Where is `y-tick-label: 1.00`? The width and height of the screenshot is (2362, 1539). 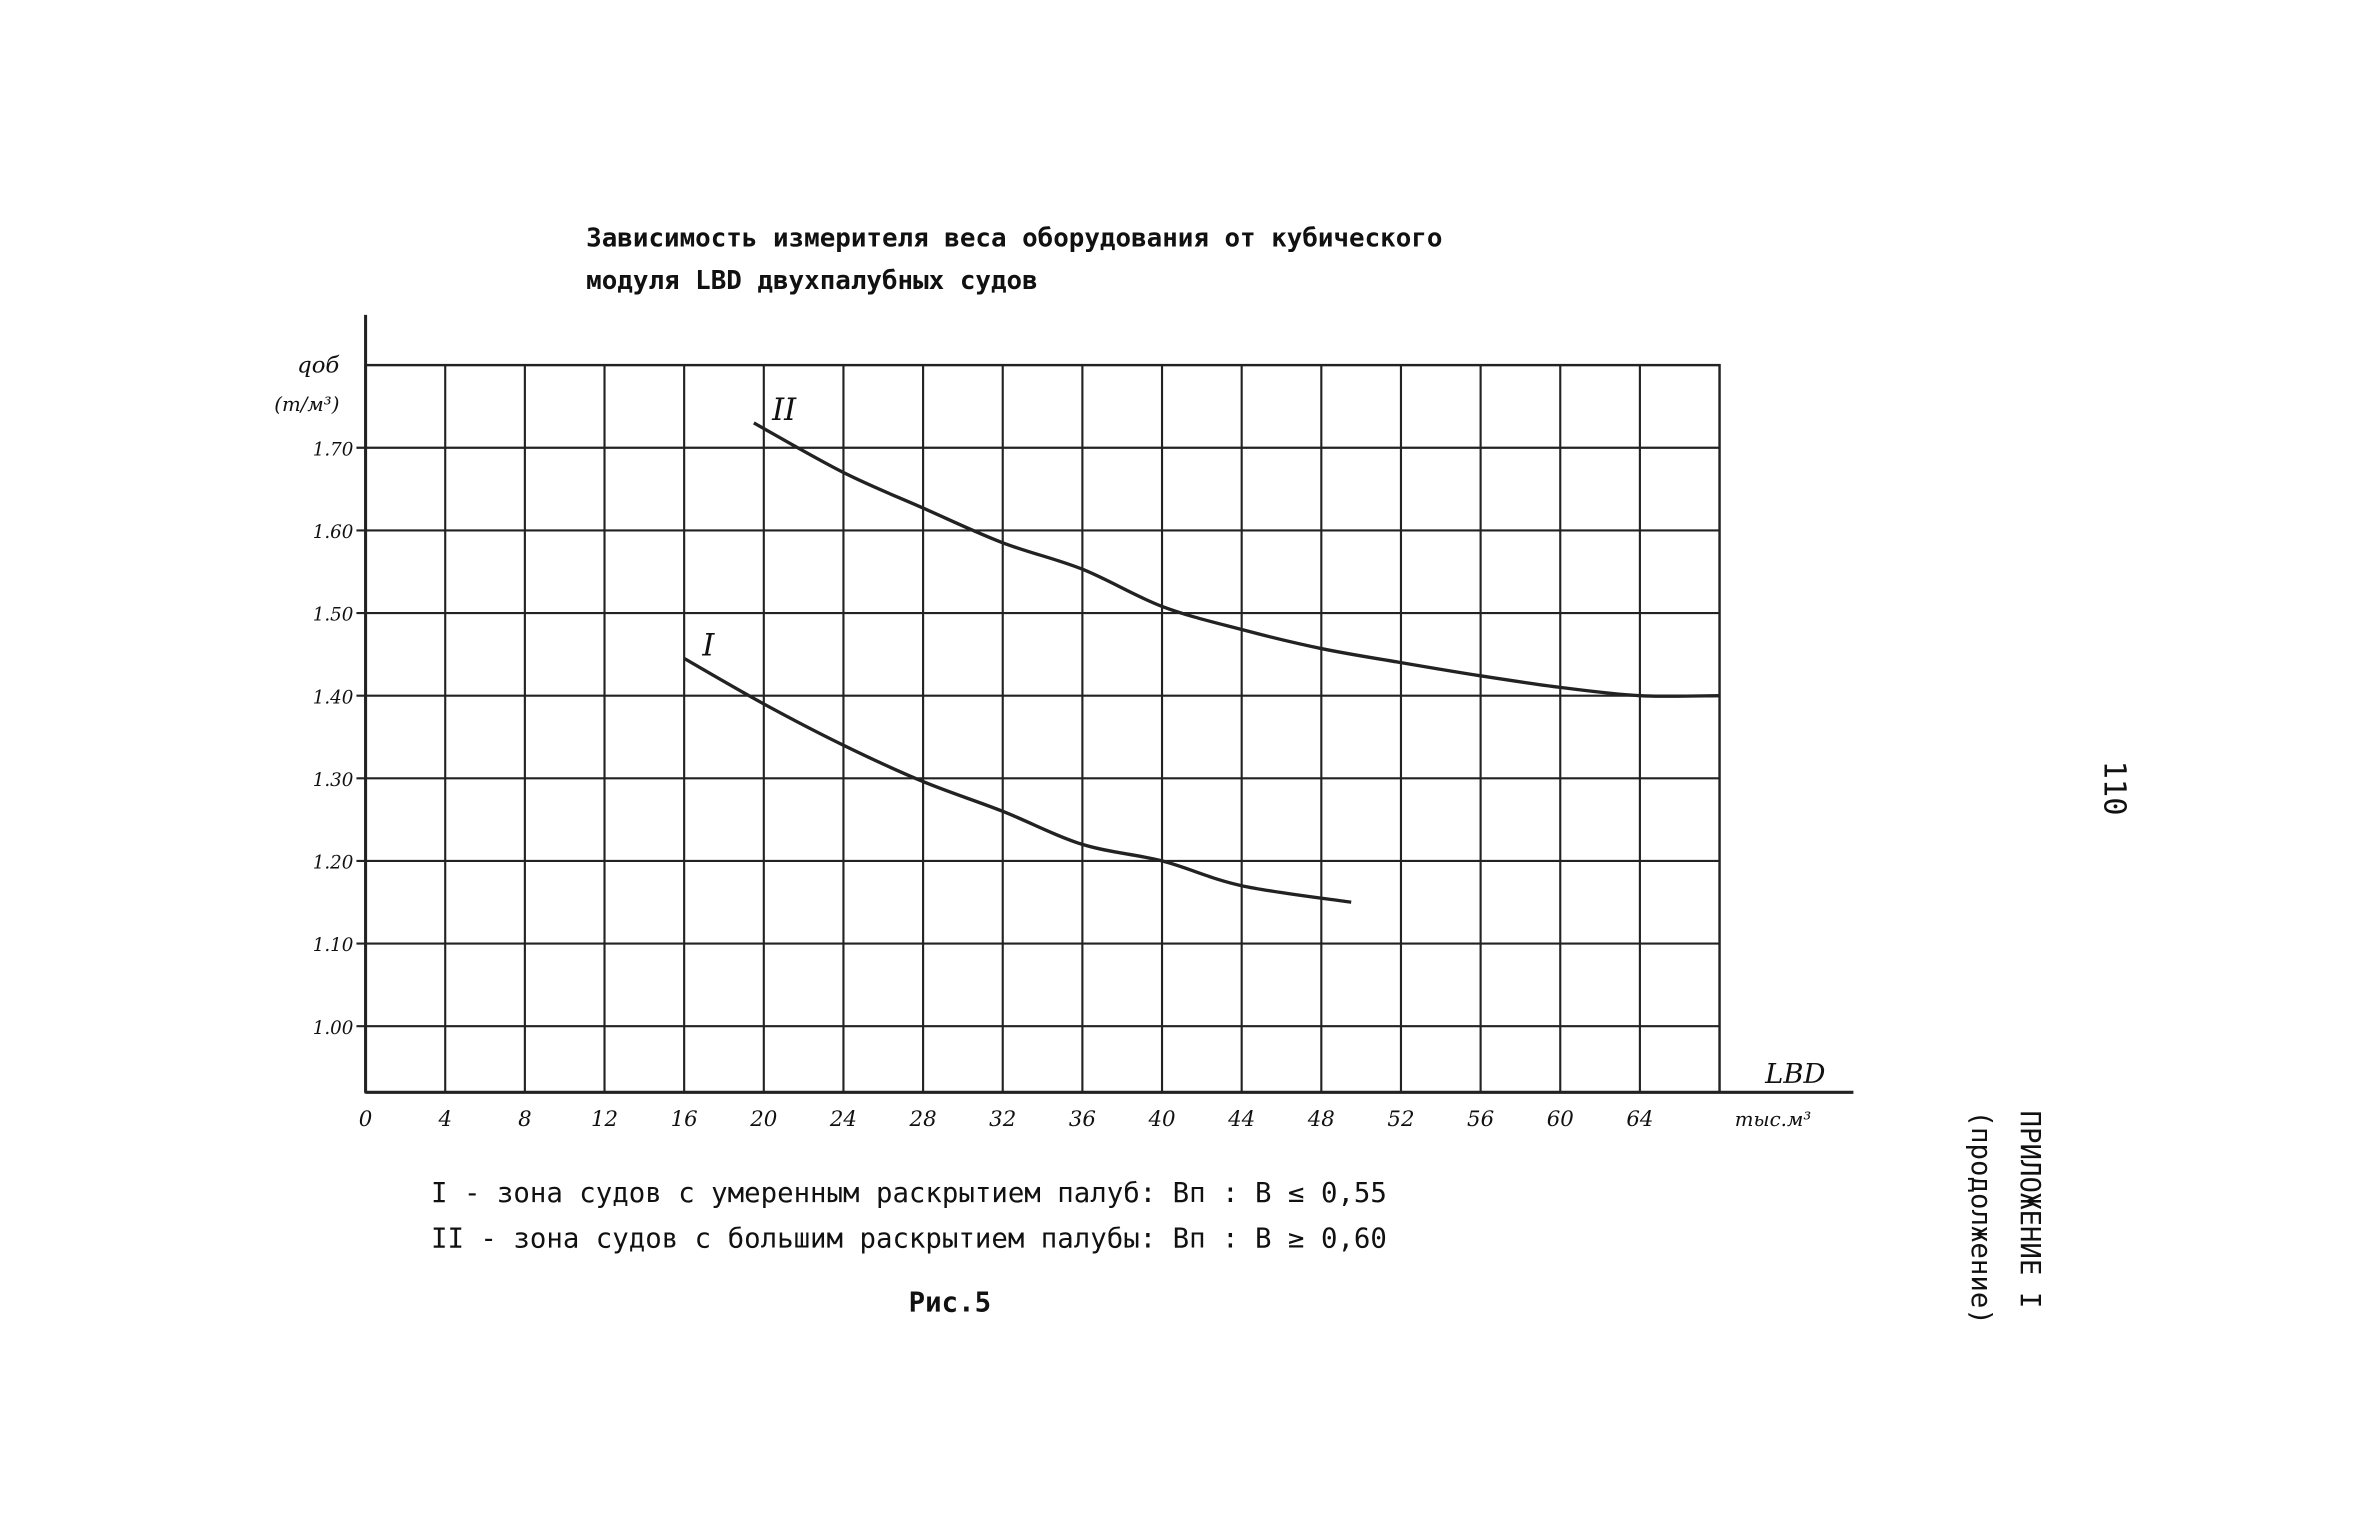
y-tick-label: 1.00 is located at coordinates (333, 1028).